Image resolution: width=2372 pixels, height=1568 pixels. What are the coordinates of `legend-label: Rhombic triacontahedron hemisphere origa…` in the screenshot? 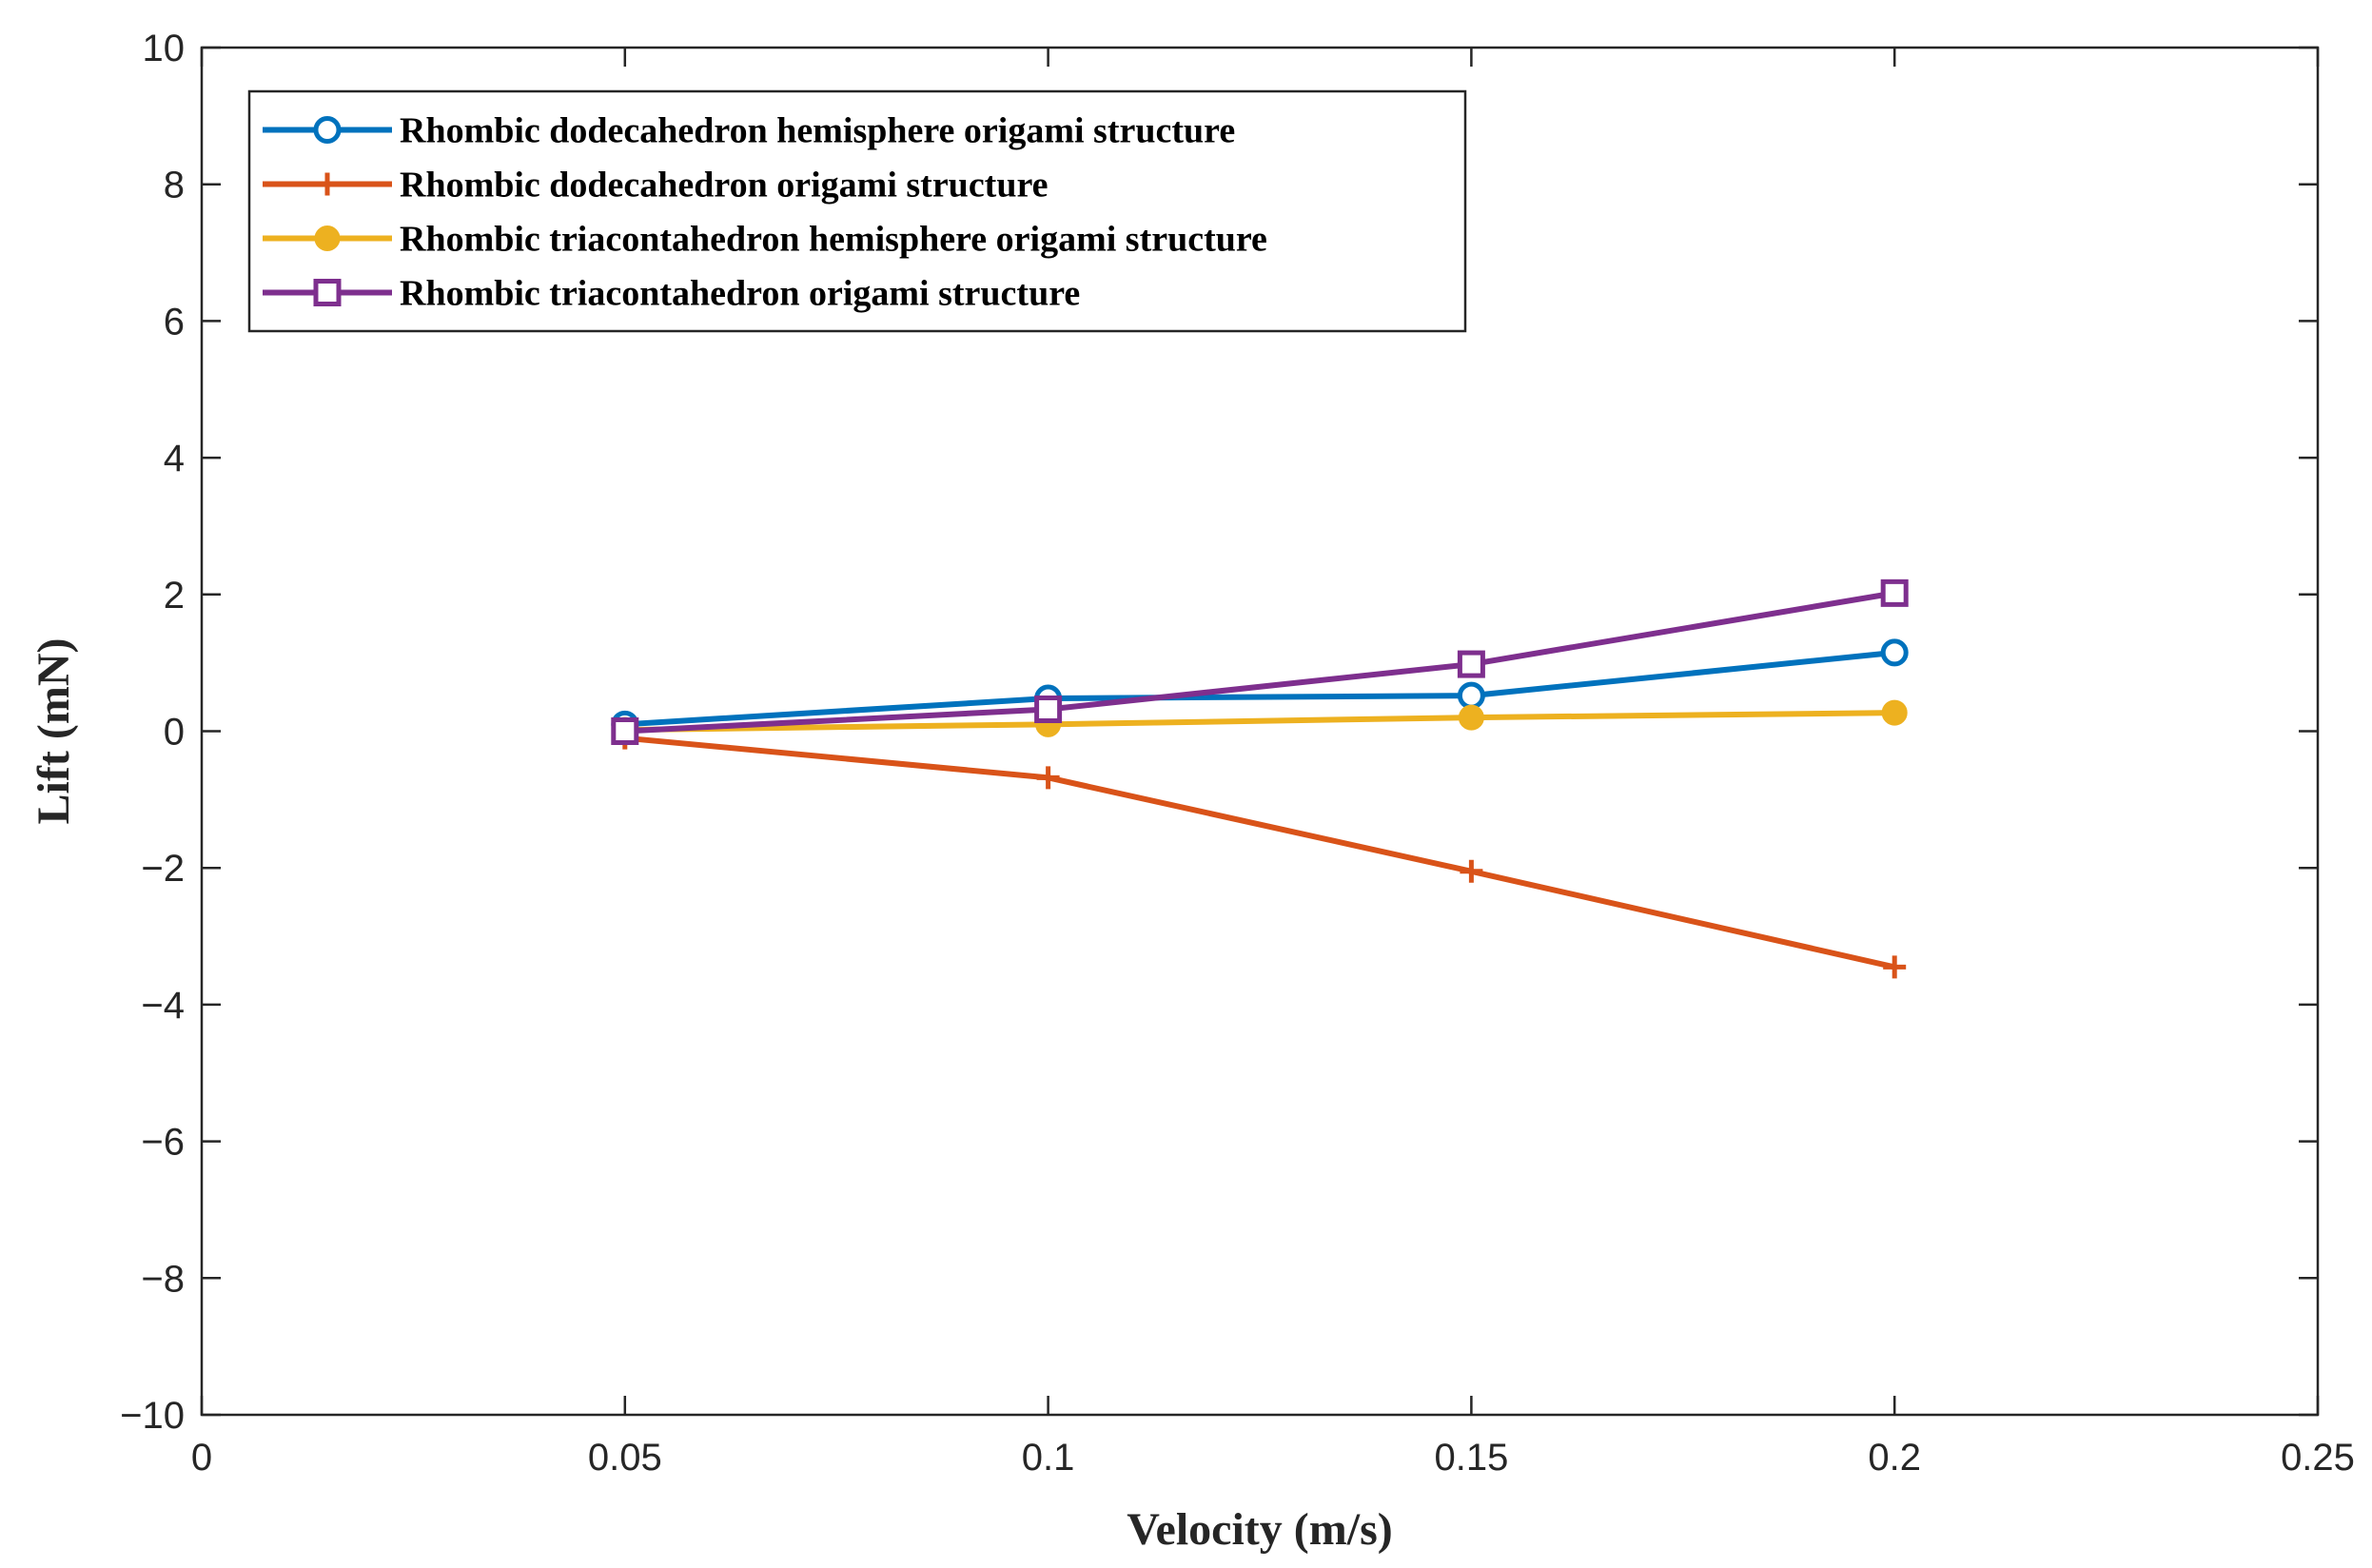 It's located at (833, 240).